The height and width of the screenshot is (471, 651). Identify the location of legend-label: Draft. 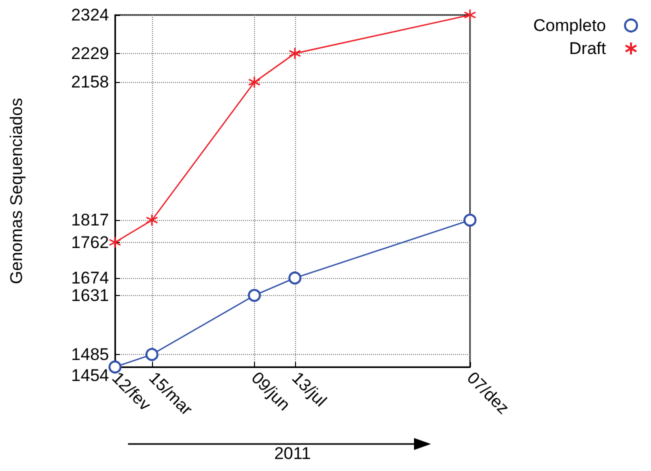
(587, 48).